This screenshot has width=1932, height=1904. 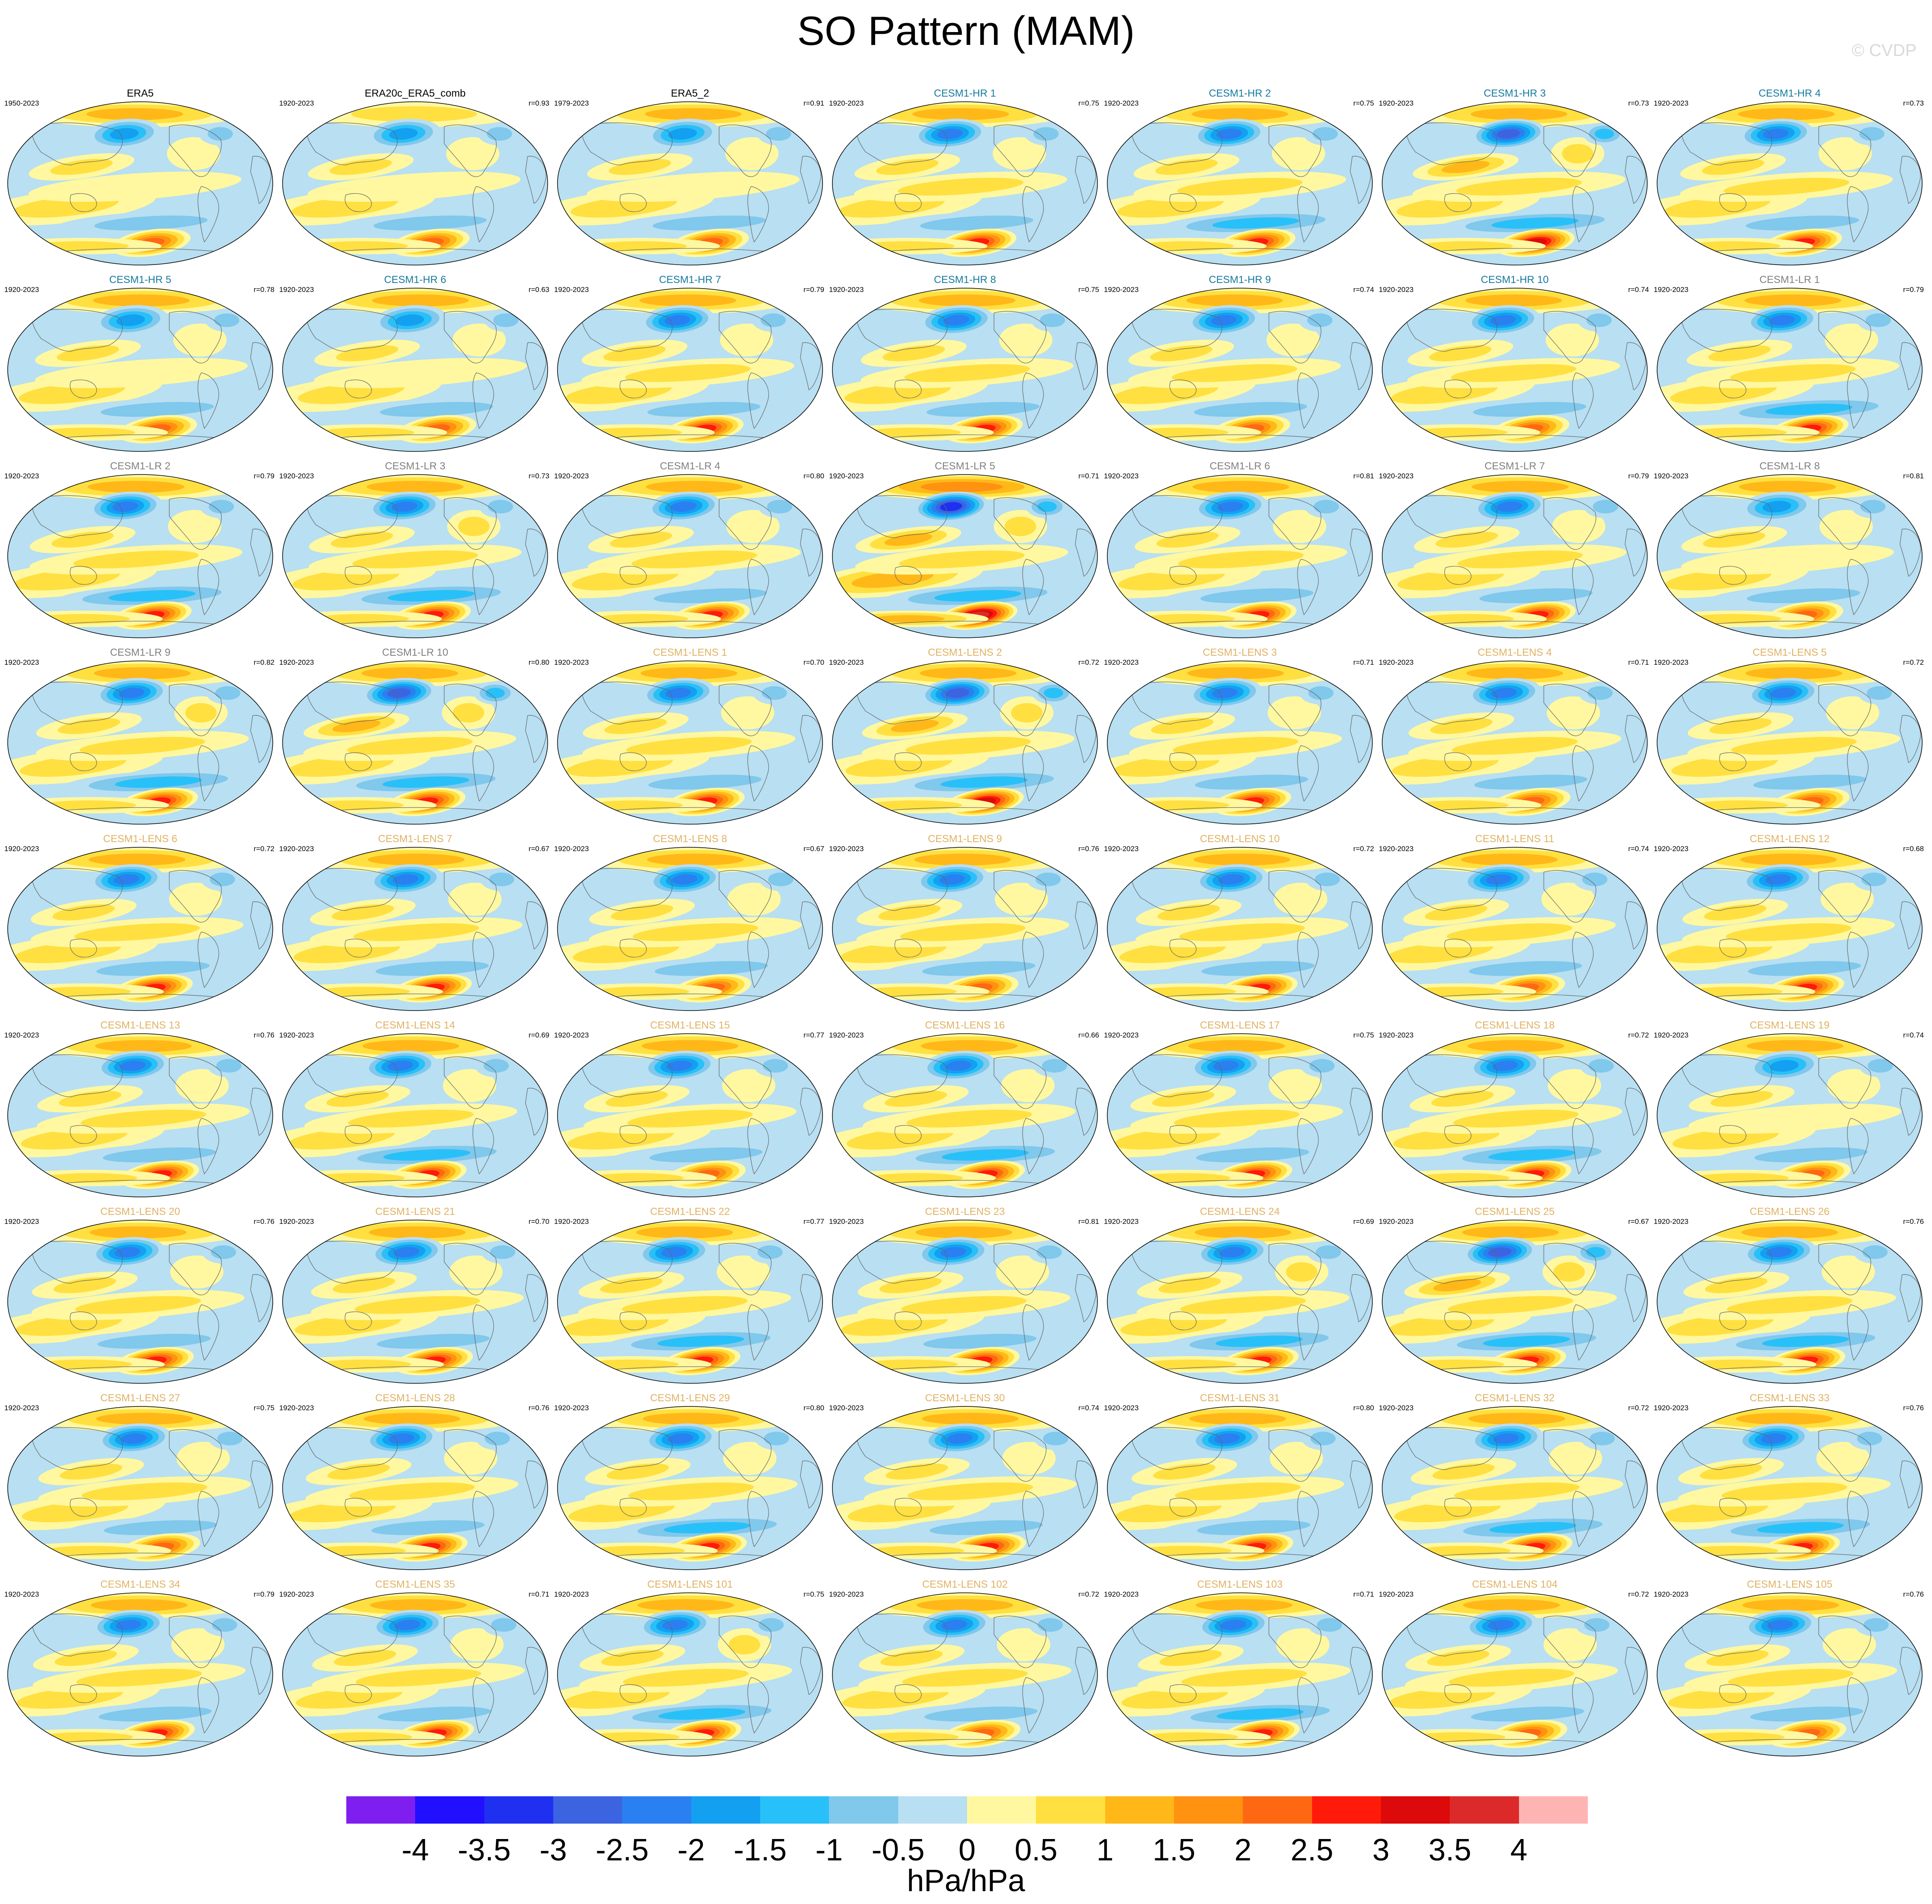 I want to click on map-panel: CESM1-LENS 35 1920-2023 r=0.71, so click(x=415, y=1669).